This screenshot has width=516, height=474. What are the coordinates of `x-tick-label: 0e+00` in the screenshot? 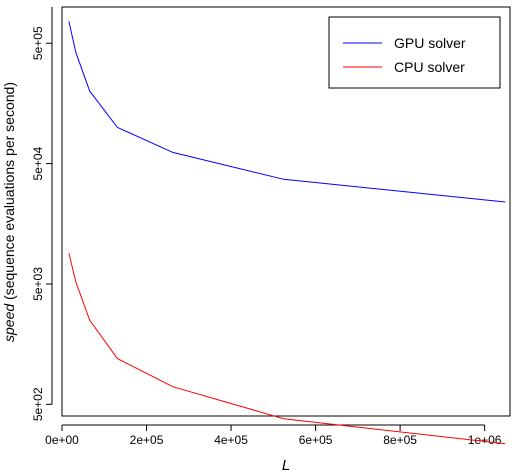 It's located at (62, 440).